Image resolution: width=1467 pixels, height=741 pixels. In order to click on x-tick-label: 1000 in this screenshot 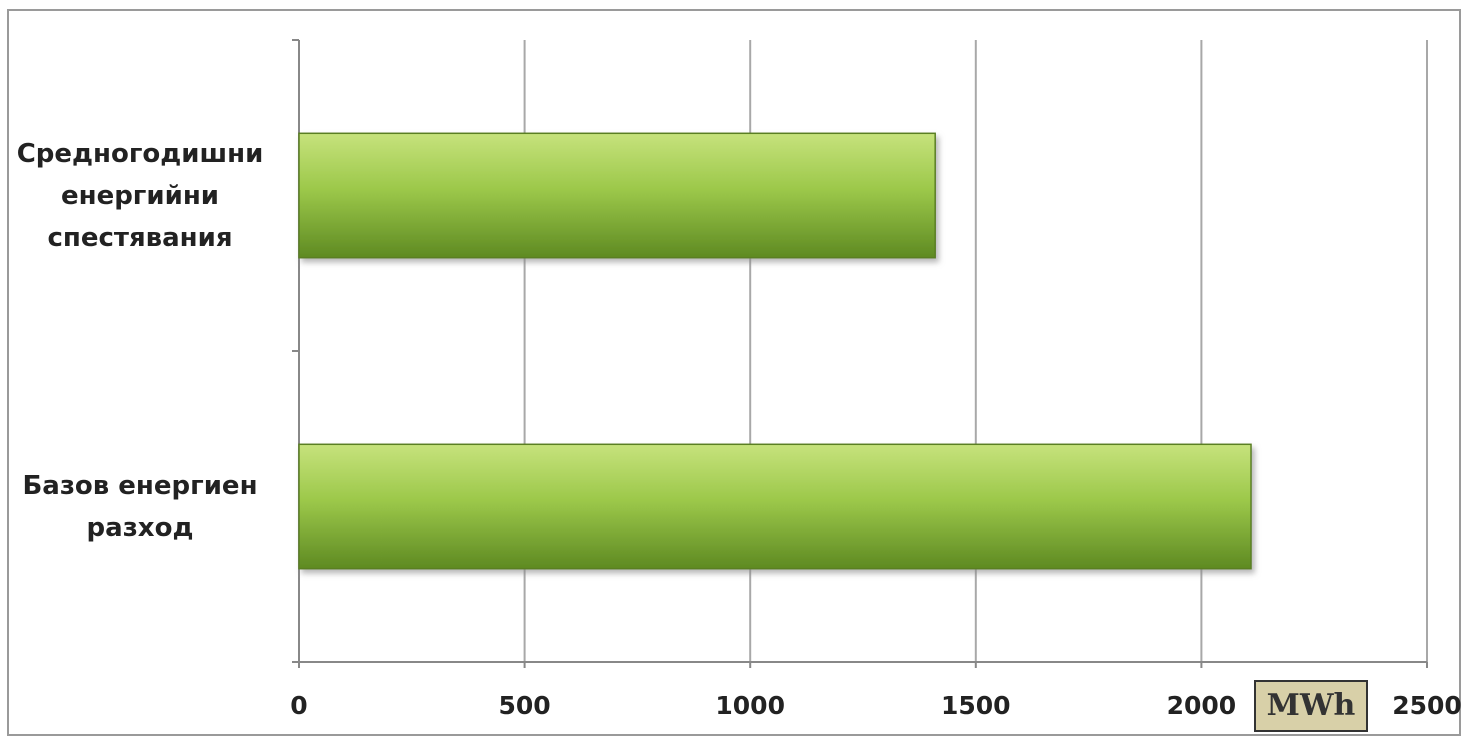, I will do `click(750, 705)`.